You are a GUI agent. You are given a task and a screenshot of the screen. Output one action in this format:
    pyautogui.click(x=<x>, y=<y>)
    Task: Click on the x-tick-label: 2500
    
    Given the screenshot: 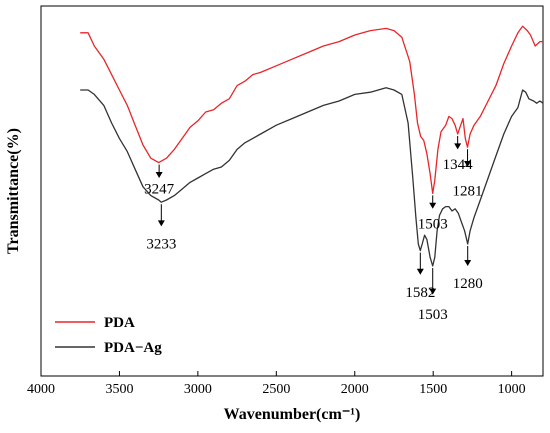 What is the action you would take?
    pyautogui.click(x=276, y=389)
    